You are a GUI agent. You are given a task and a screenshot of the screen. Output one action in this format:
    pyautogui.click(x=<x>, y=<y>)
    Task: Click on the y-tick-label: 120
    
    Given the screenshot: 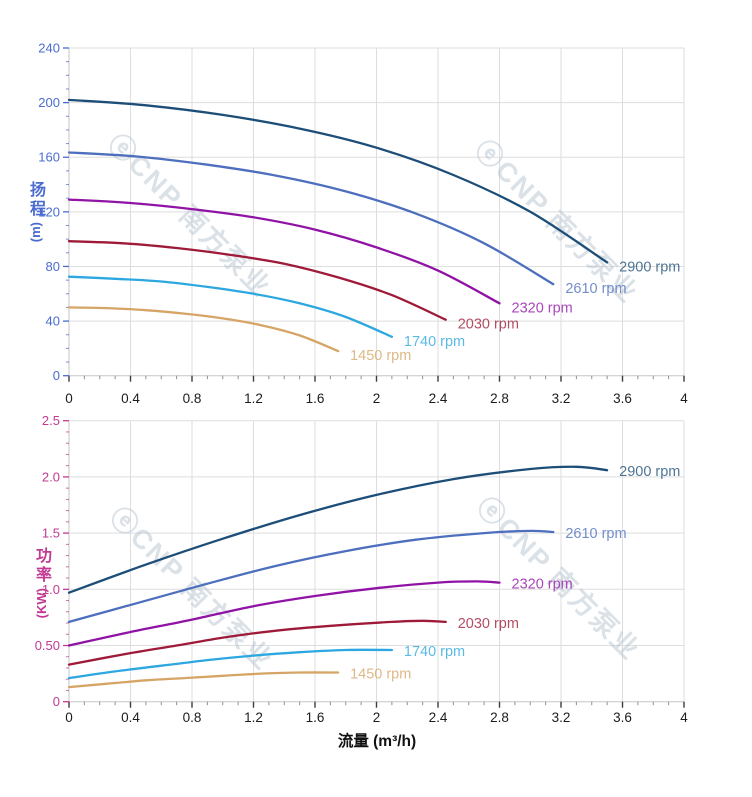 What is the action you would take?
    pyautogui.click(x=49, y=211)
    